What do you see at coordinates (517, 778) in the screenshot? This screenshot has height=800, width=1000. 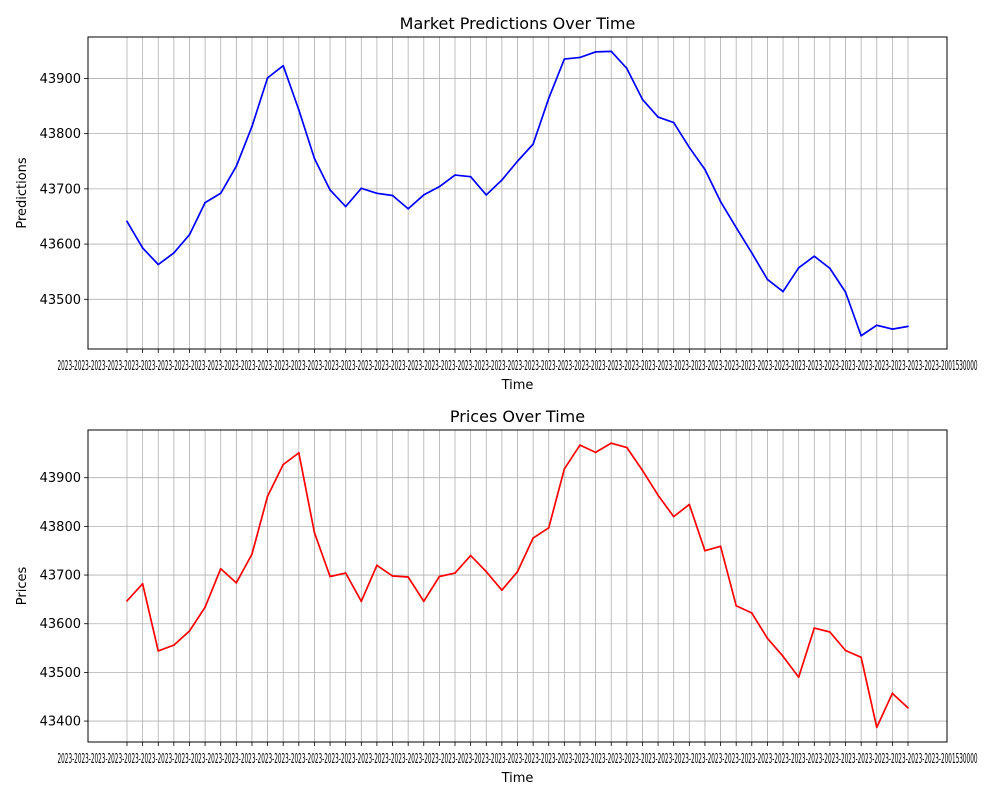 I see `x-axis-label: Time` at bounding box center [517, 778].